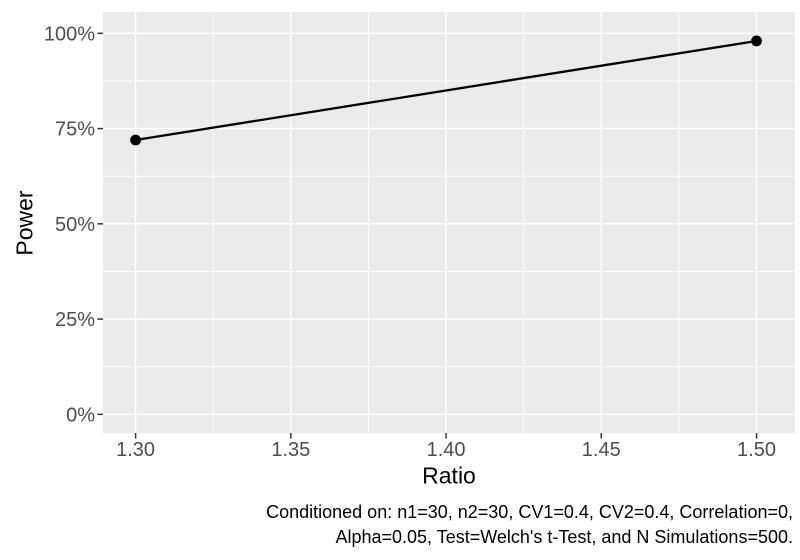 The height and width of the screenshot is (560, 800). I want to click on y-tick-label: 0%, so click(80, 415).